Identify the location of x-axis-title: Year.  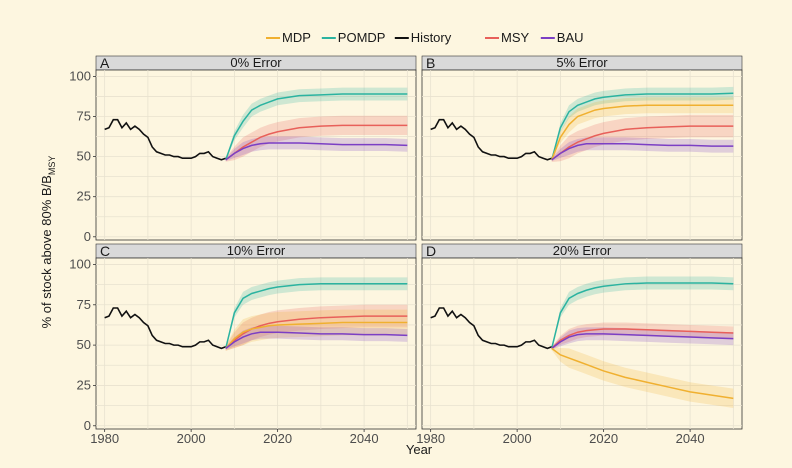
(419, 449).